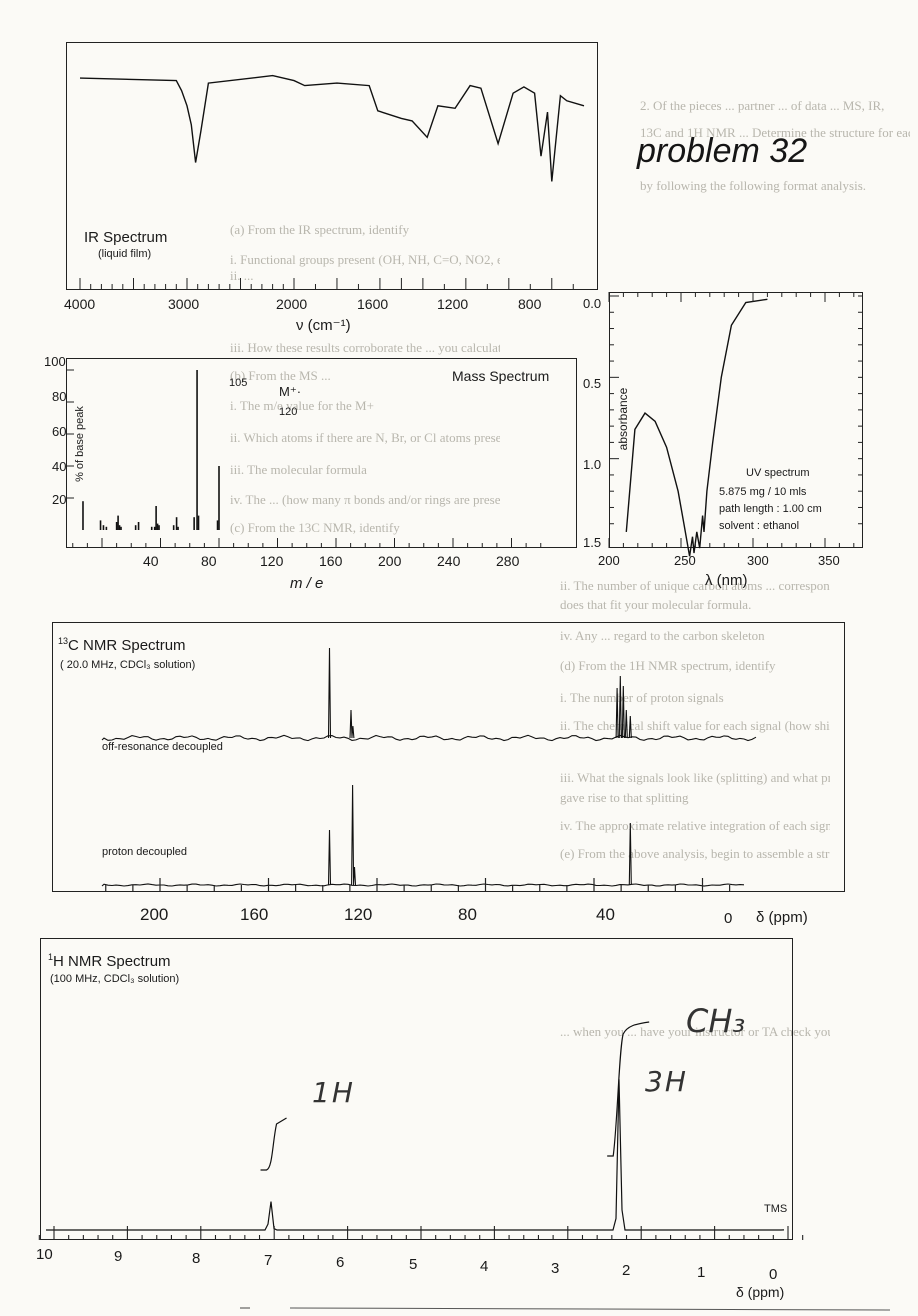 This screenshot has height=1316, width=918. Describe the element at coordinates (55, 361) in the screenshot. I see `ms-y-tick: 100` at that location.